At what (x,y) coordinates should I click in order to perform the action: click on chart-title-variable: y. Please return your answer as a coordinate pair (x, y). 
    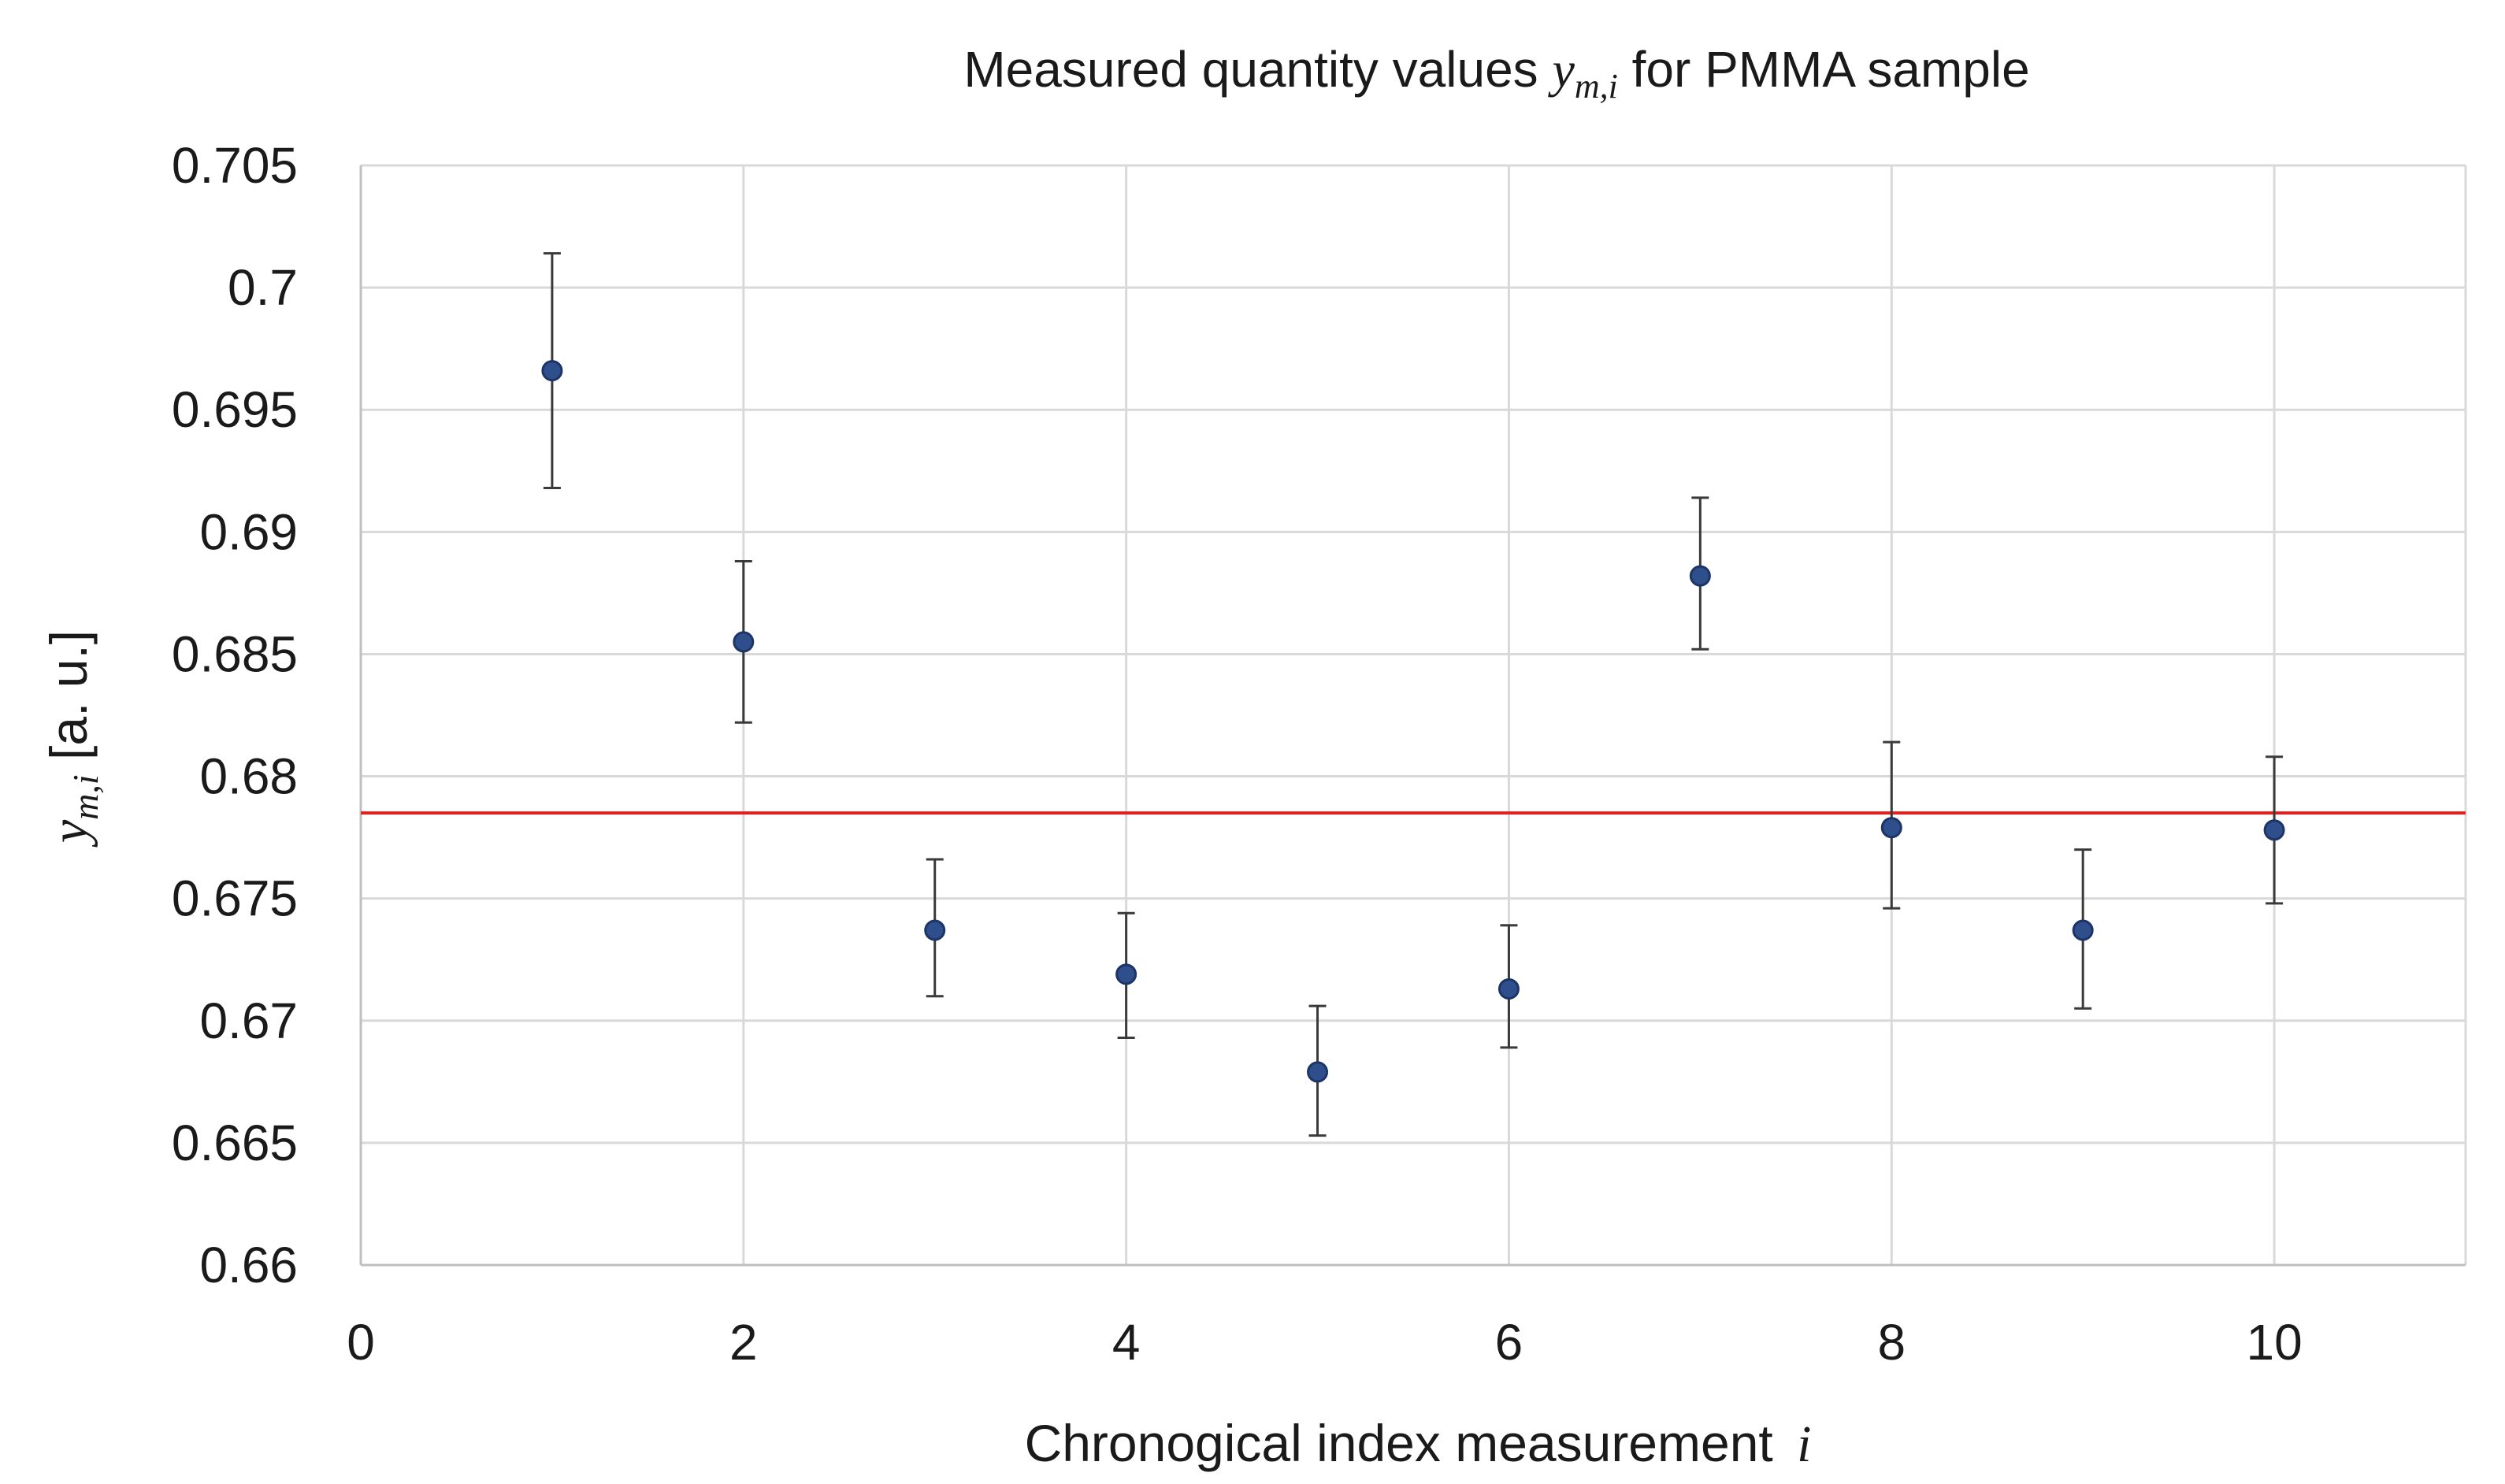
    Looking at the image, I should click on (1561, 70).